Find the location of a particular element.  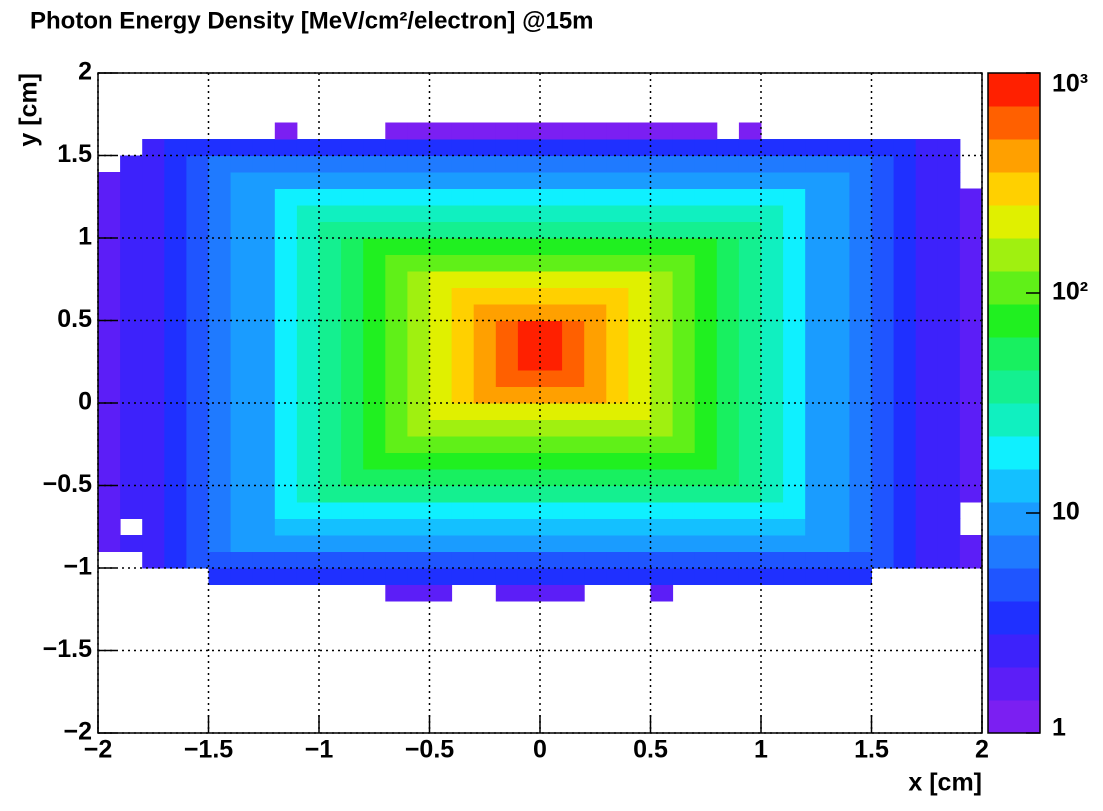

y-tick-label: 0.5 is located at coordinates (74, 319).